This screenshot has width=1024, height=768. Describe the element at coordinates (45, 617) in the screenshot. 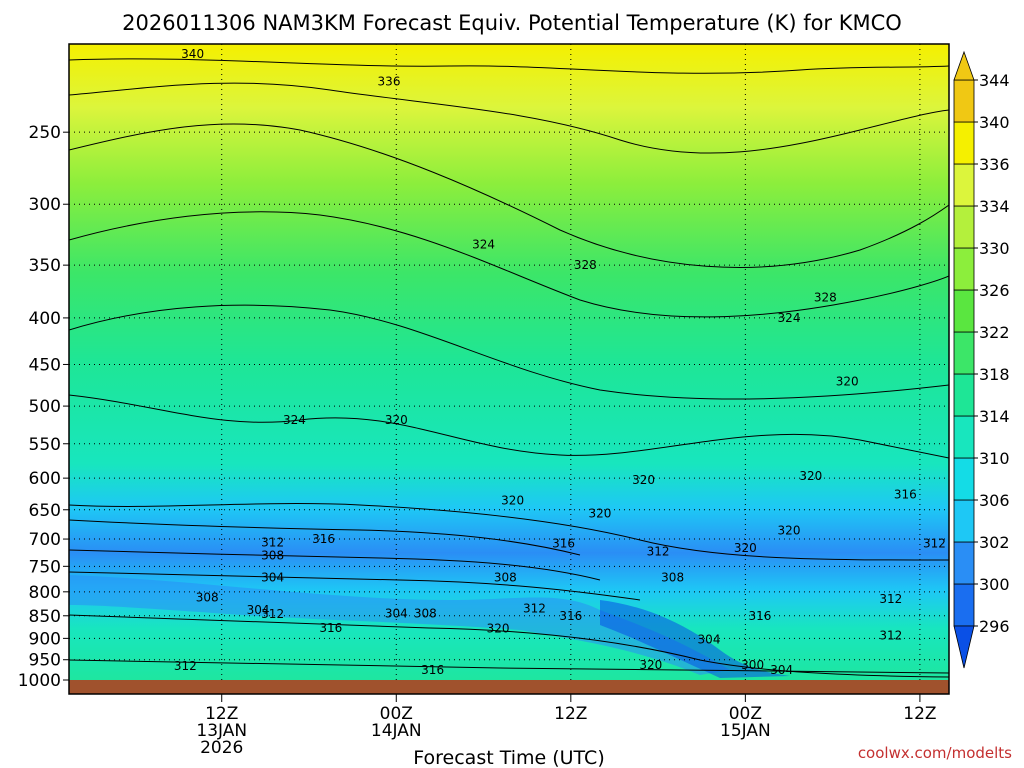

I see `y-tick-label: 850` at that location.